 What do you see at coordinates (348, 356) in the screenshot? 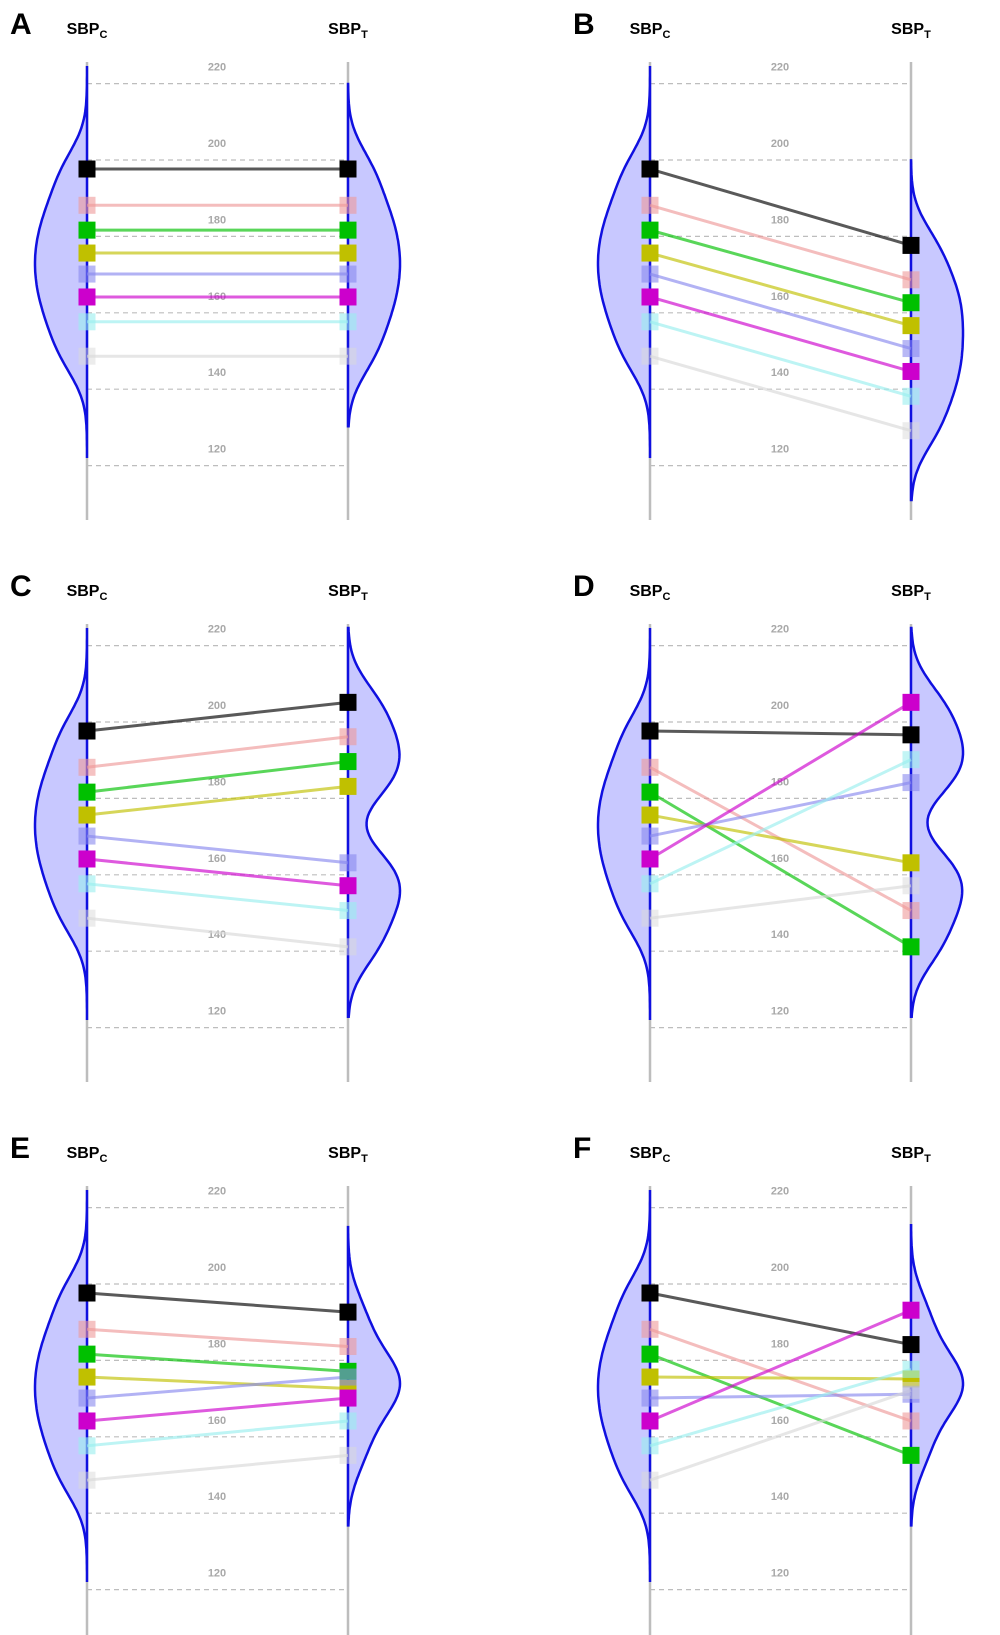
I see `point-8-end` at bounding box center [348, 356].